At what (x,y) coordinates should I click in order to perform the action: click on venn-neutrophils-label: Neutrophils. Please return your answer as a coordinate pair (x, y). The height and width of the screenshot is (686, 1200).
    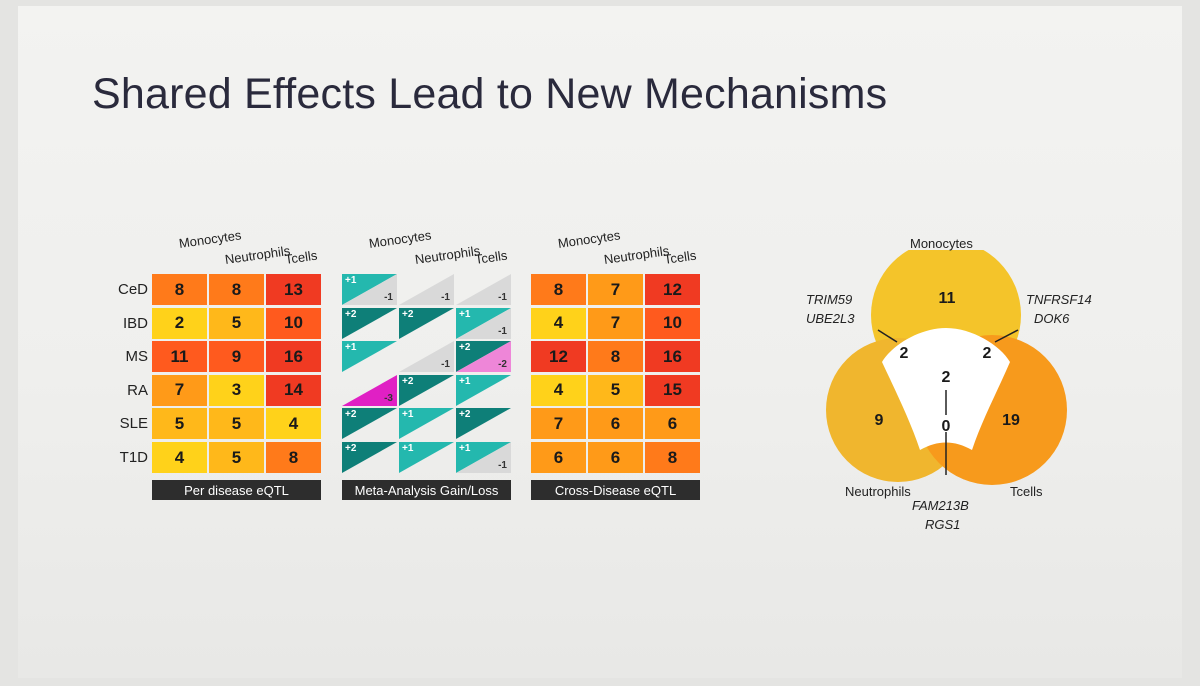
    Looking at the image, I should click on (878, 491).